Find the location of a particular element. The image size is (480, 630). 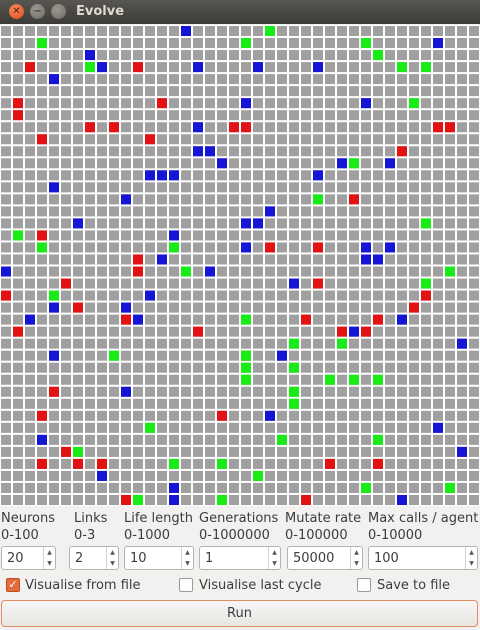

mutate-rate-range: 0-100000 is located at coordinates (316, 535).